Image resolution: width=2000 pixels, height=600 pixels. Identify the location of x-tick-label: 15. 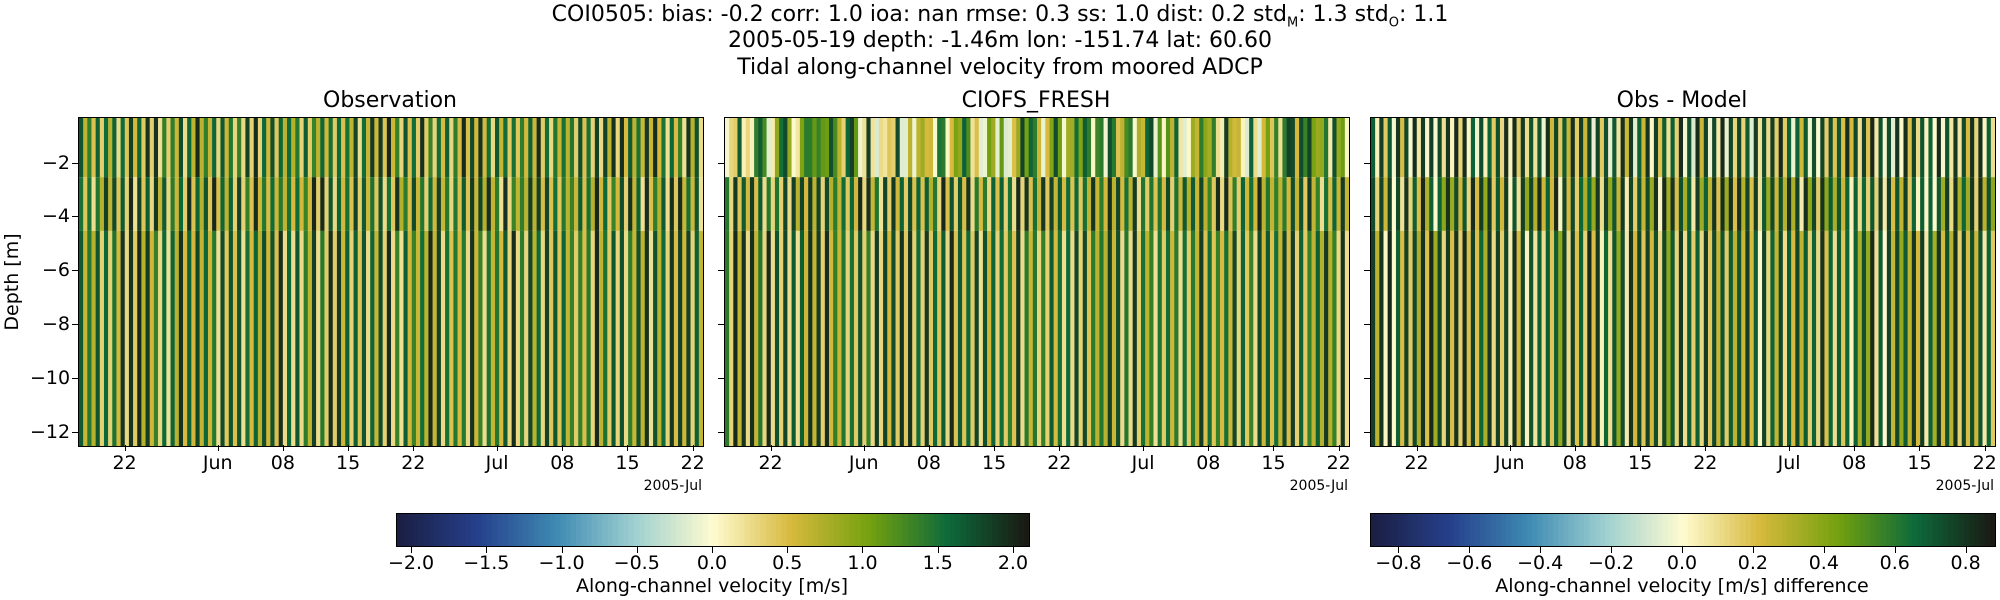
(627, 463).